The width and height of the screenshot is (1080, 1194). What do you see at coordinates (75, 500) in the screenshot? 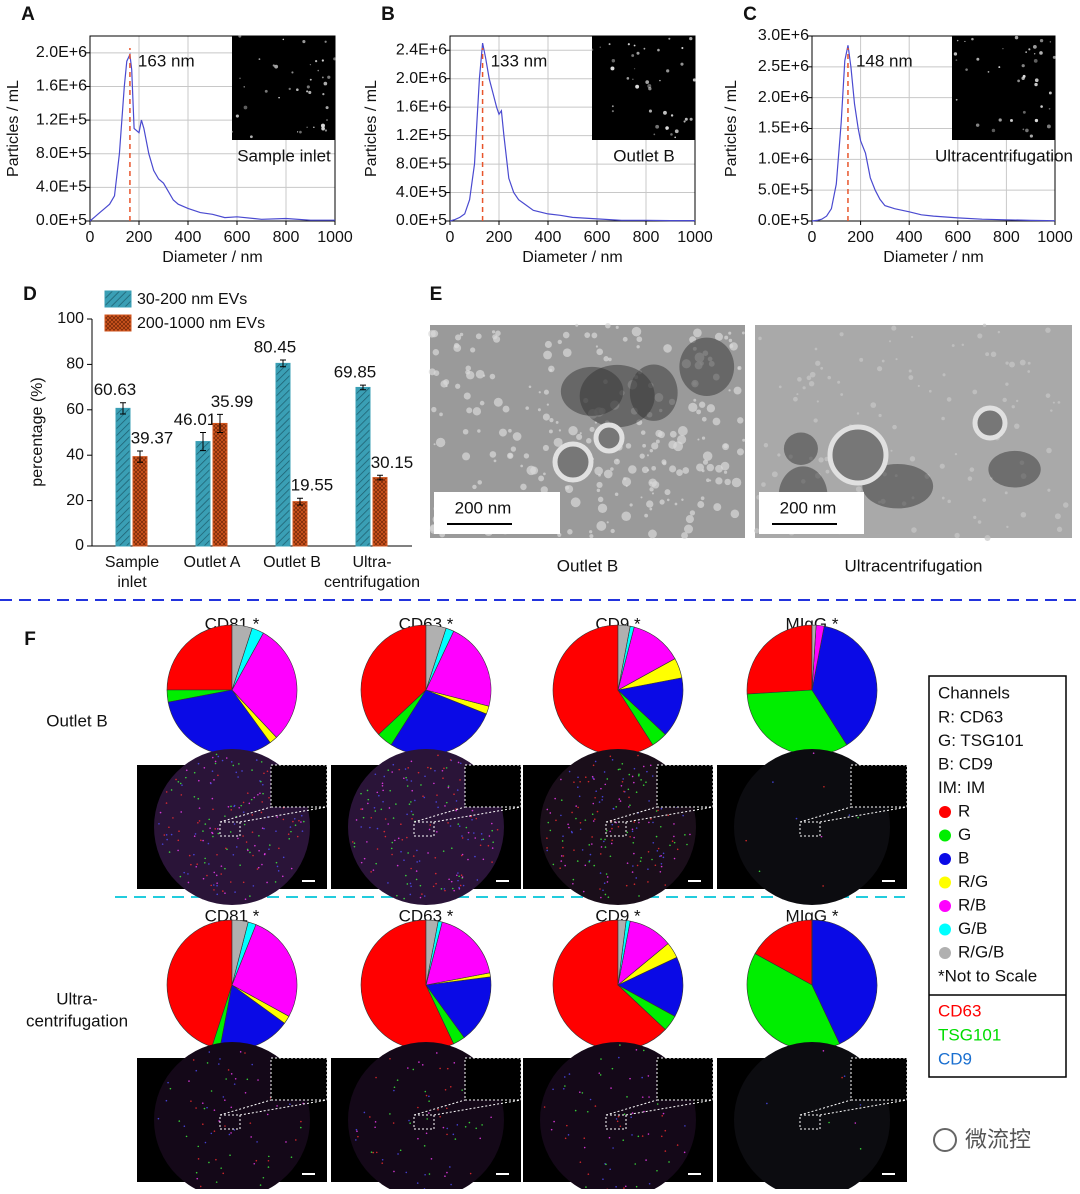
I see `y-tick-label: 20` at bounding box center [75, 500].